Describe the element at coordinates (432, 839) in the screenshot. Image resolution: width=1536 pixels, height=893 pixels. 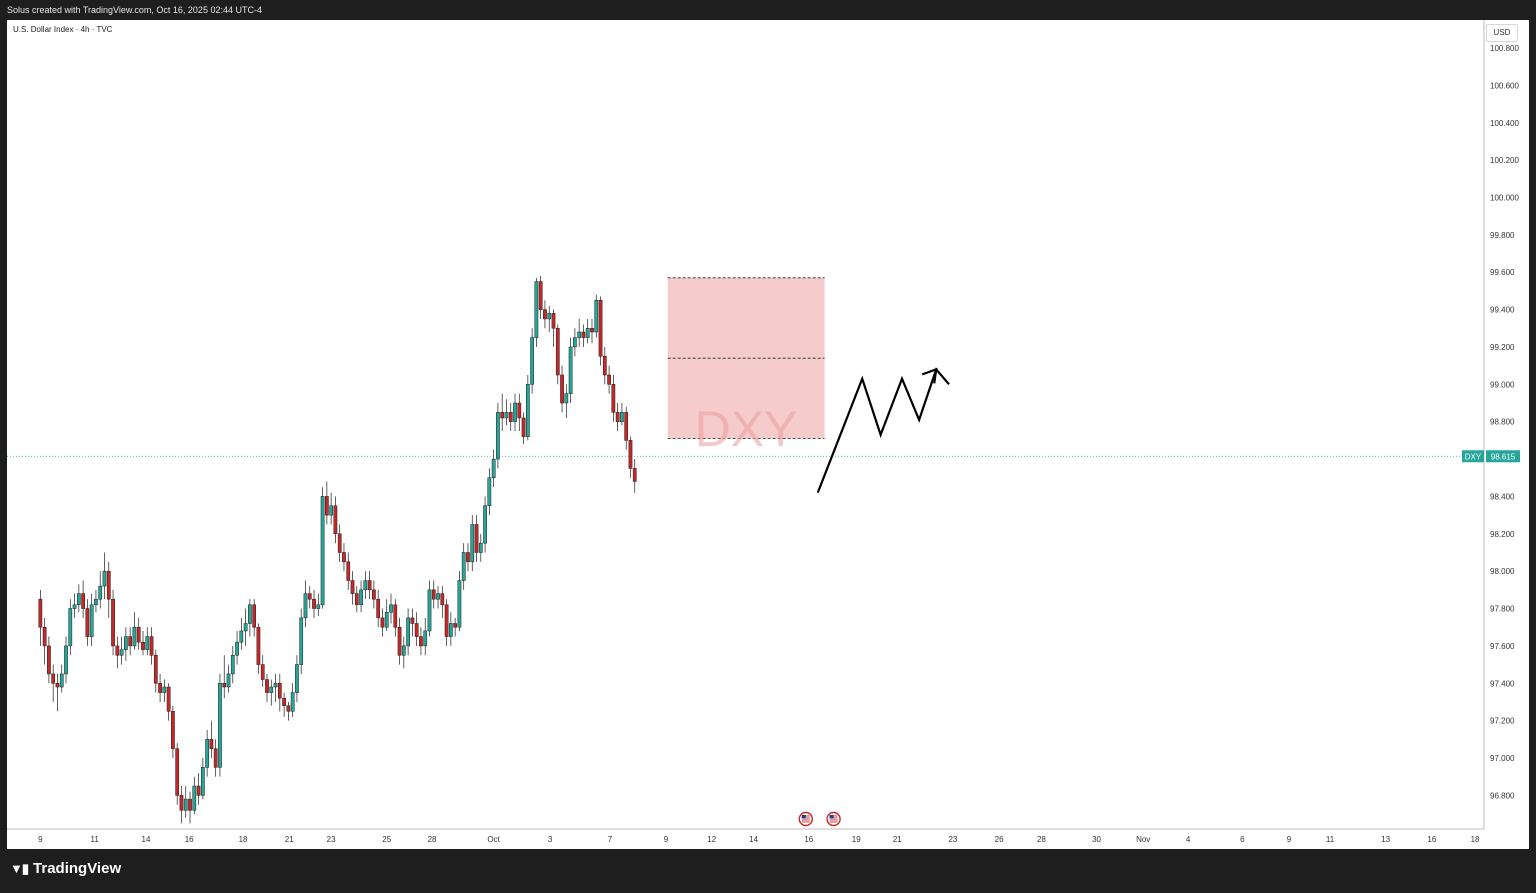
I see `time-tick-label: 28` at that location.